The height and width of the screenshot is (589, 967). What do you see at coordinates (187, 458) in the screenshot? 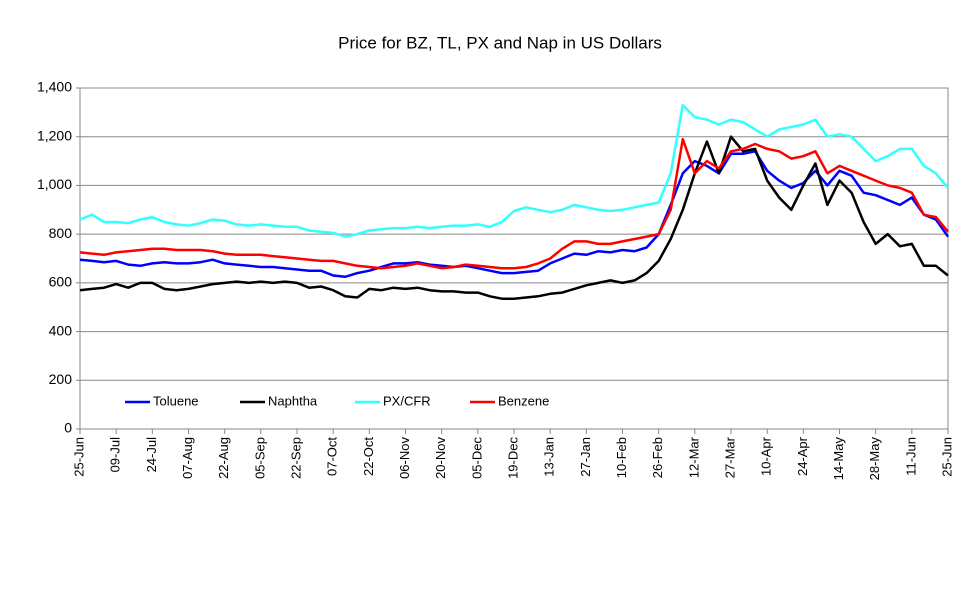
I see `x-tick-label: 07-Aug` at bounding box center [187, 458].